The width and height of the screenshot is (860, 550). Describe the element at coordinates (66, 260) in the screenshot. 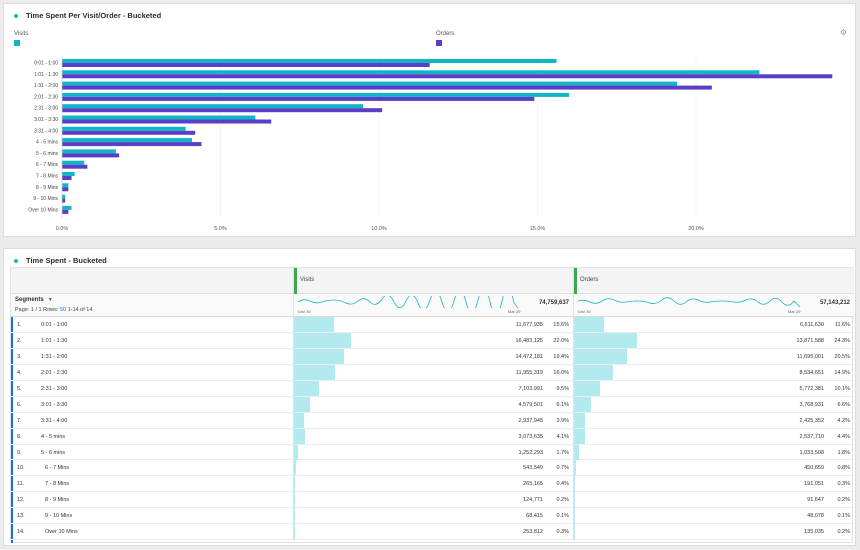

I see `table-title-text: Time Spent - Bucketed` at that location.